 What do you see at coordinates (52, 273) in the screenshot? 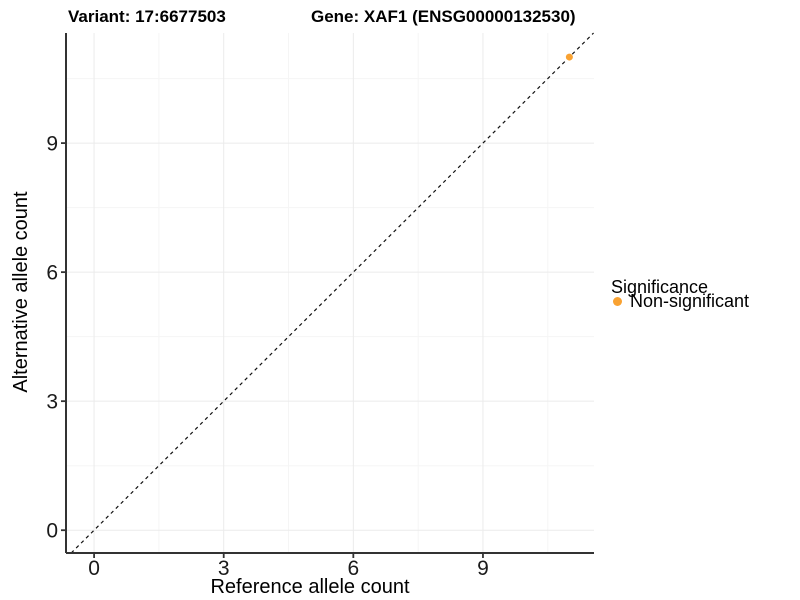
I see `y-tick-label: 6` at bounding box center [52, 273].